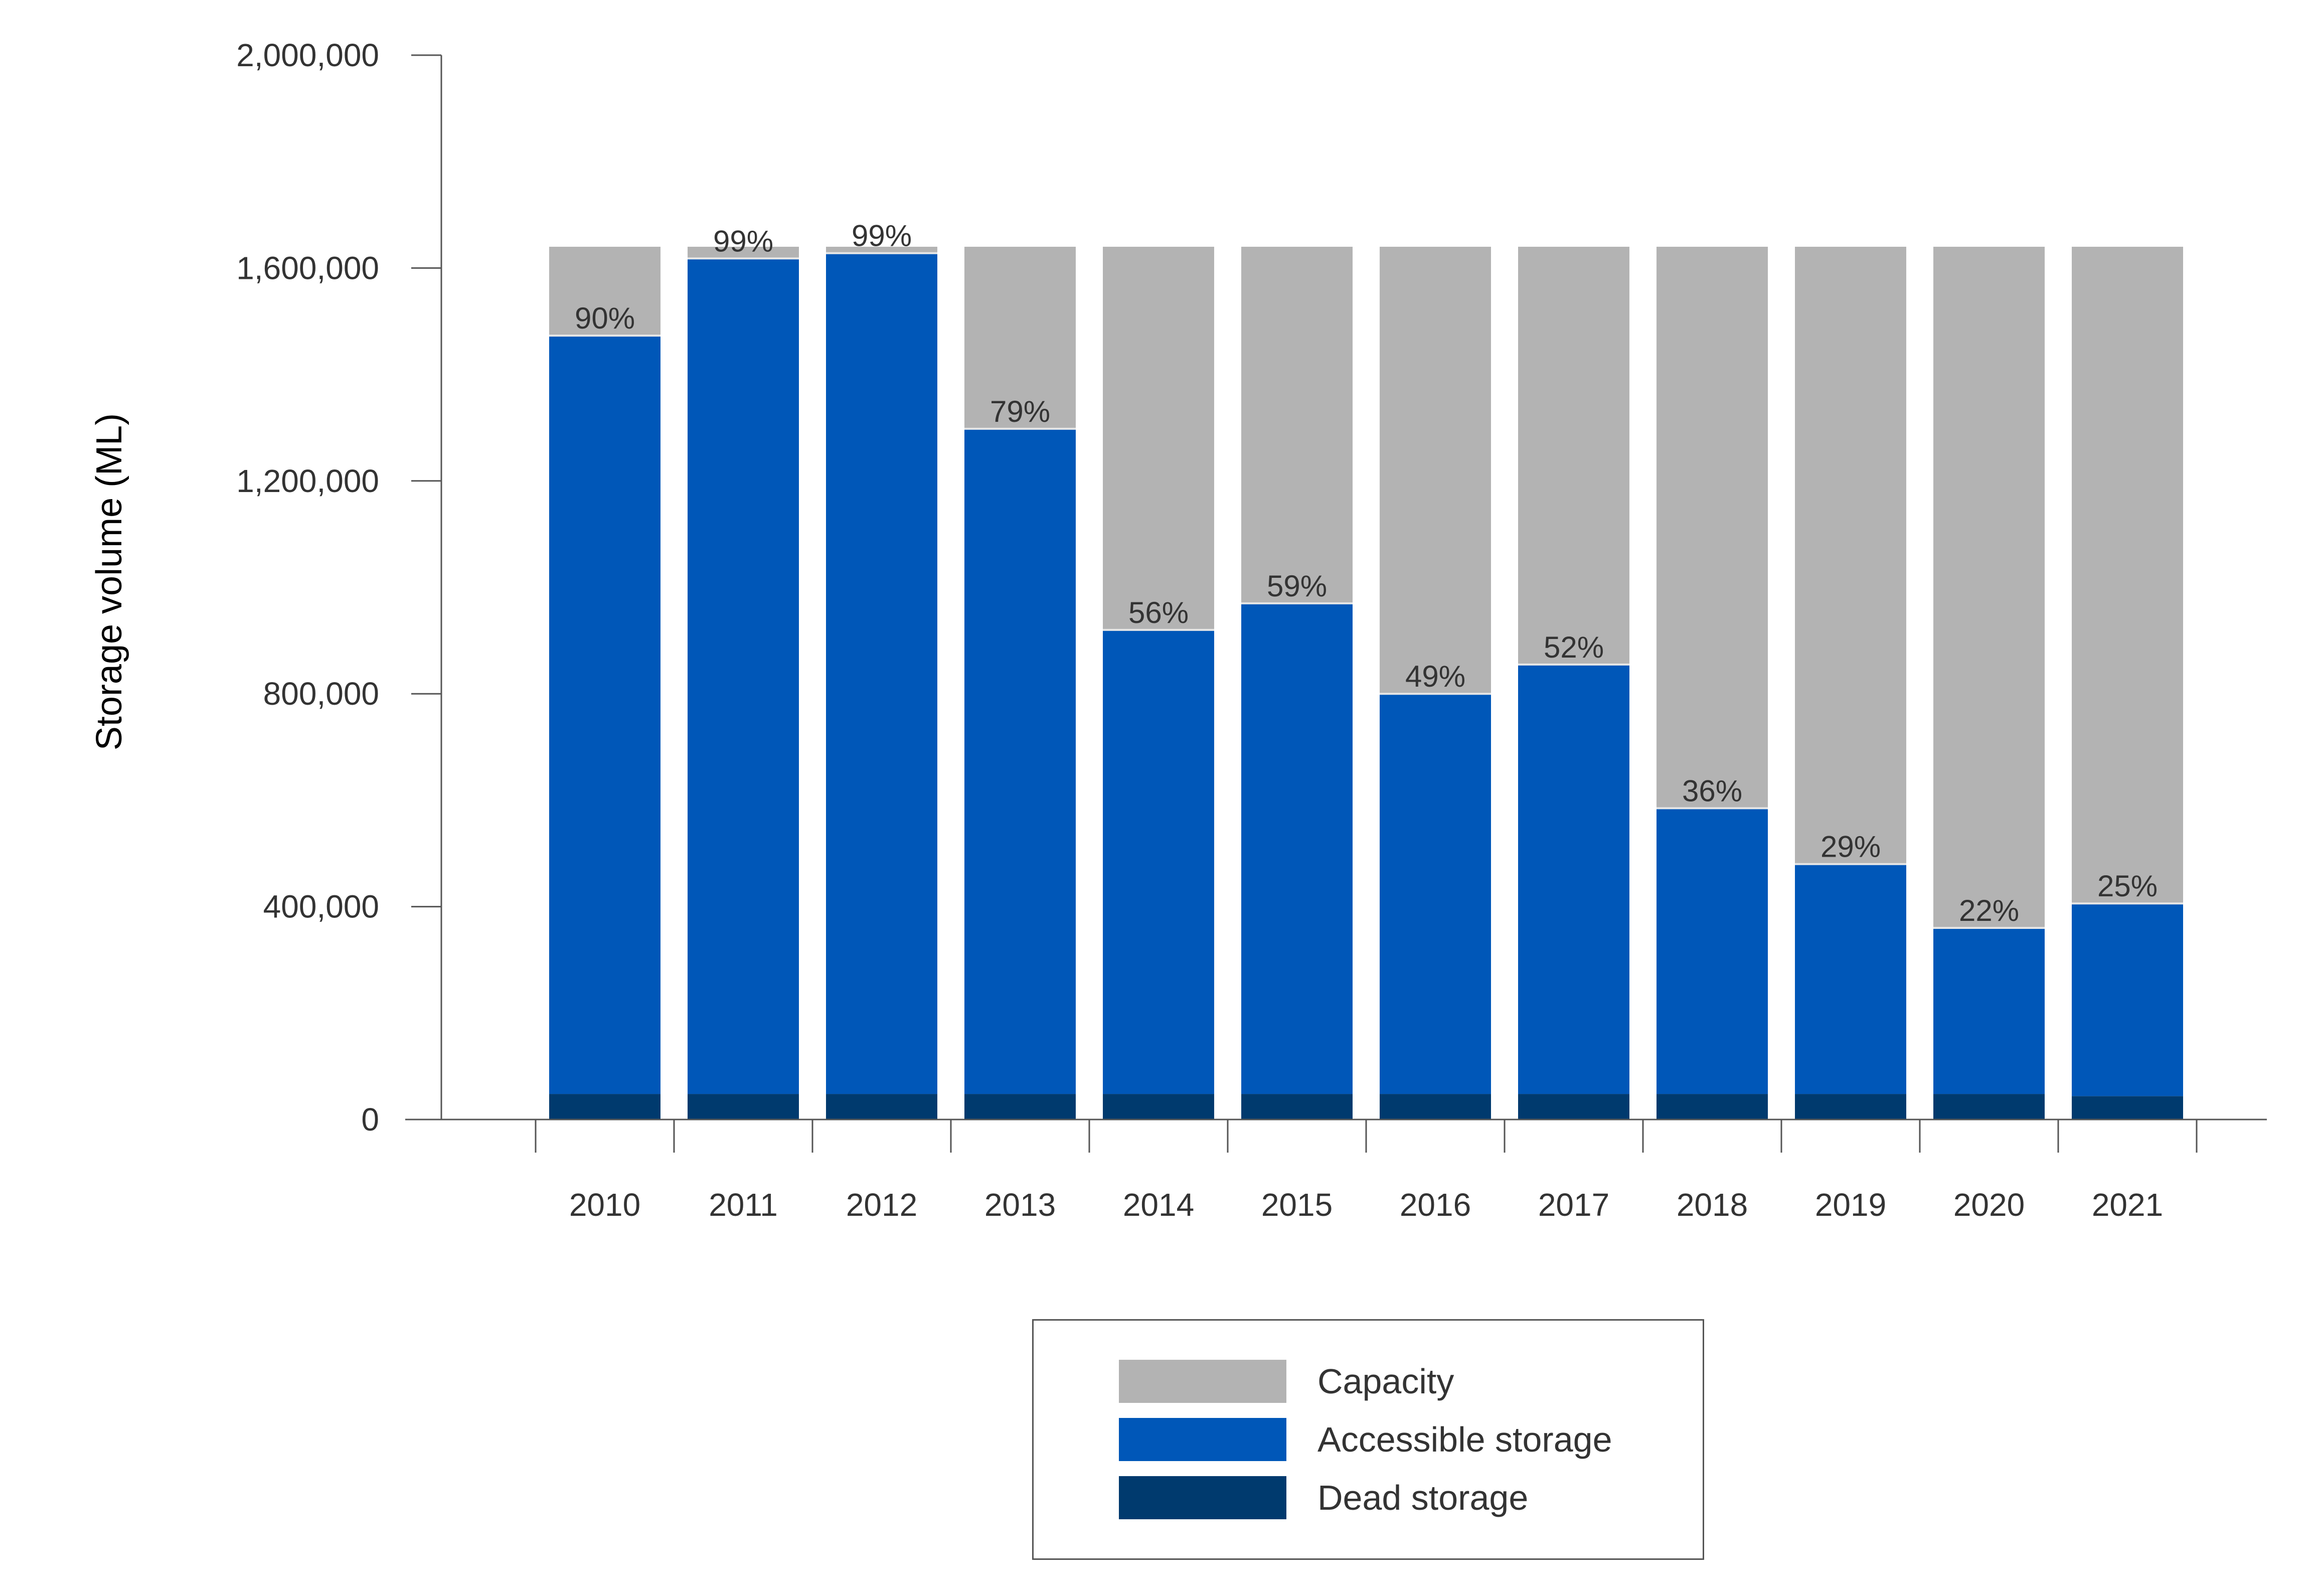  Describe the element at coordinates (1435, 894) in the screenshot. I see `bar-accessible-storage-2016` at that location.